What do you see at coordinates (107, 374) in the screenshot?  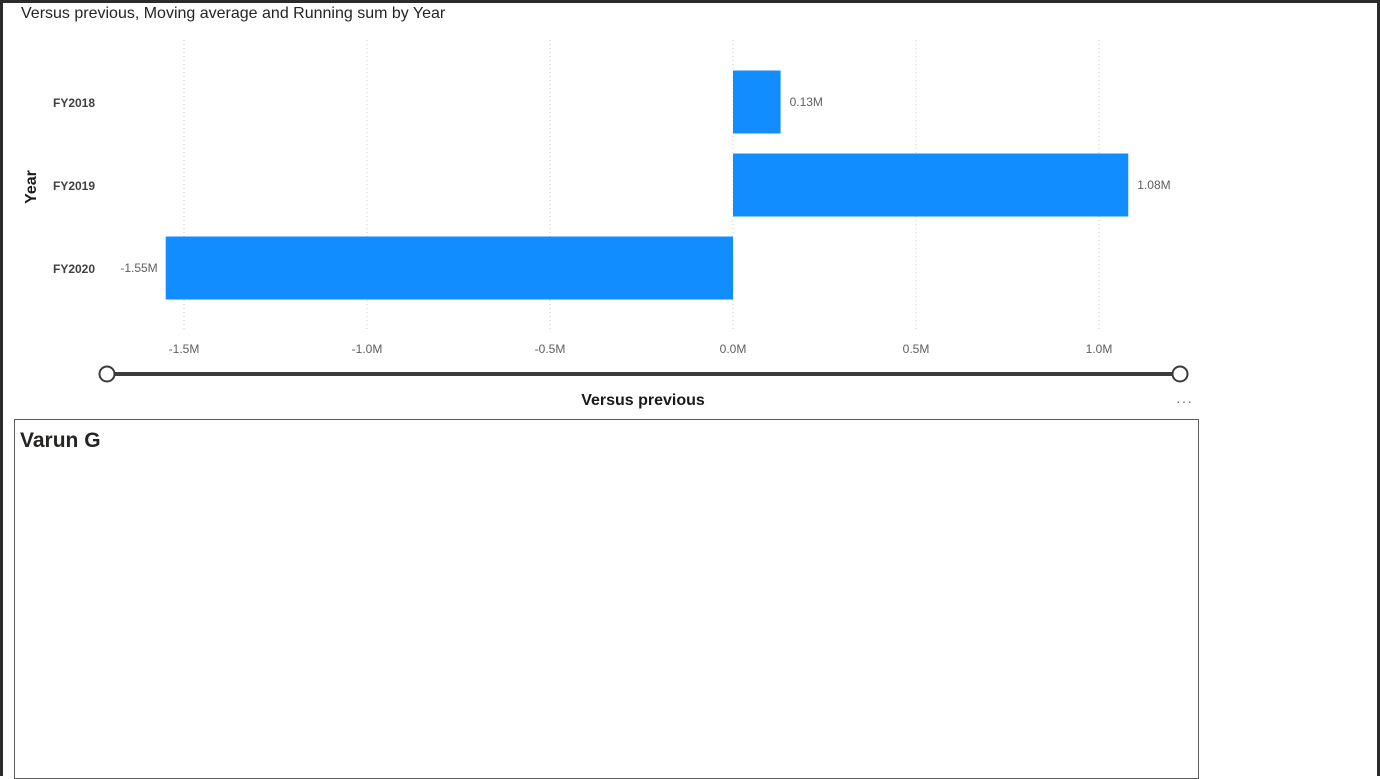 I see `zoom-slider-start-handle` at bounding box center [107, 374].